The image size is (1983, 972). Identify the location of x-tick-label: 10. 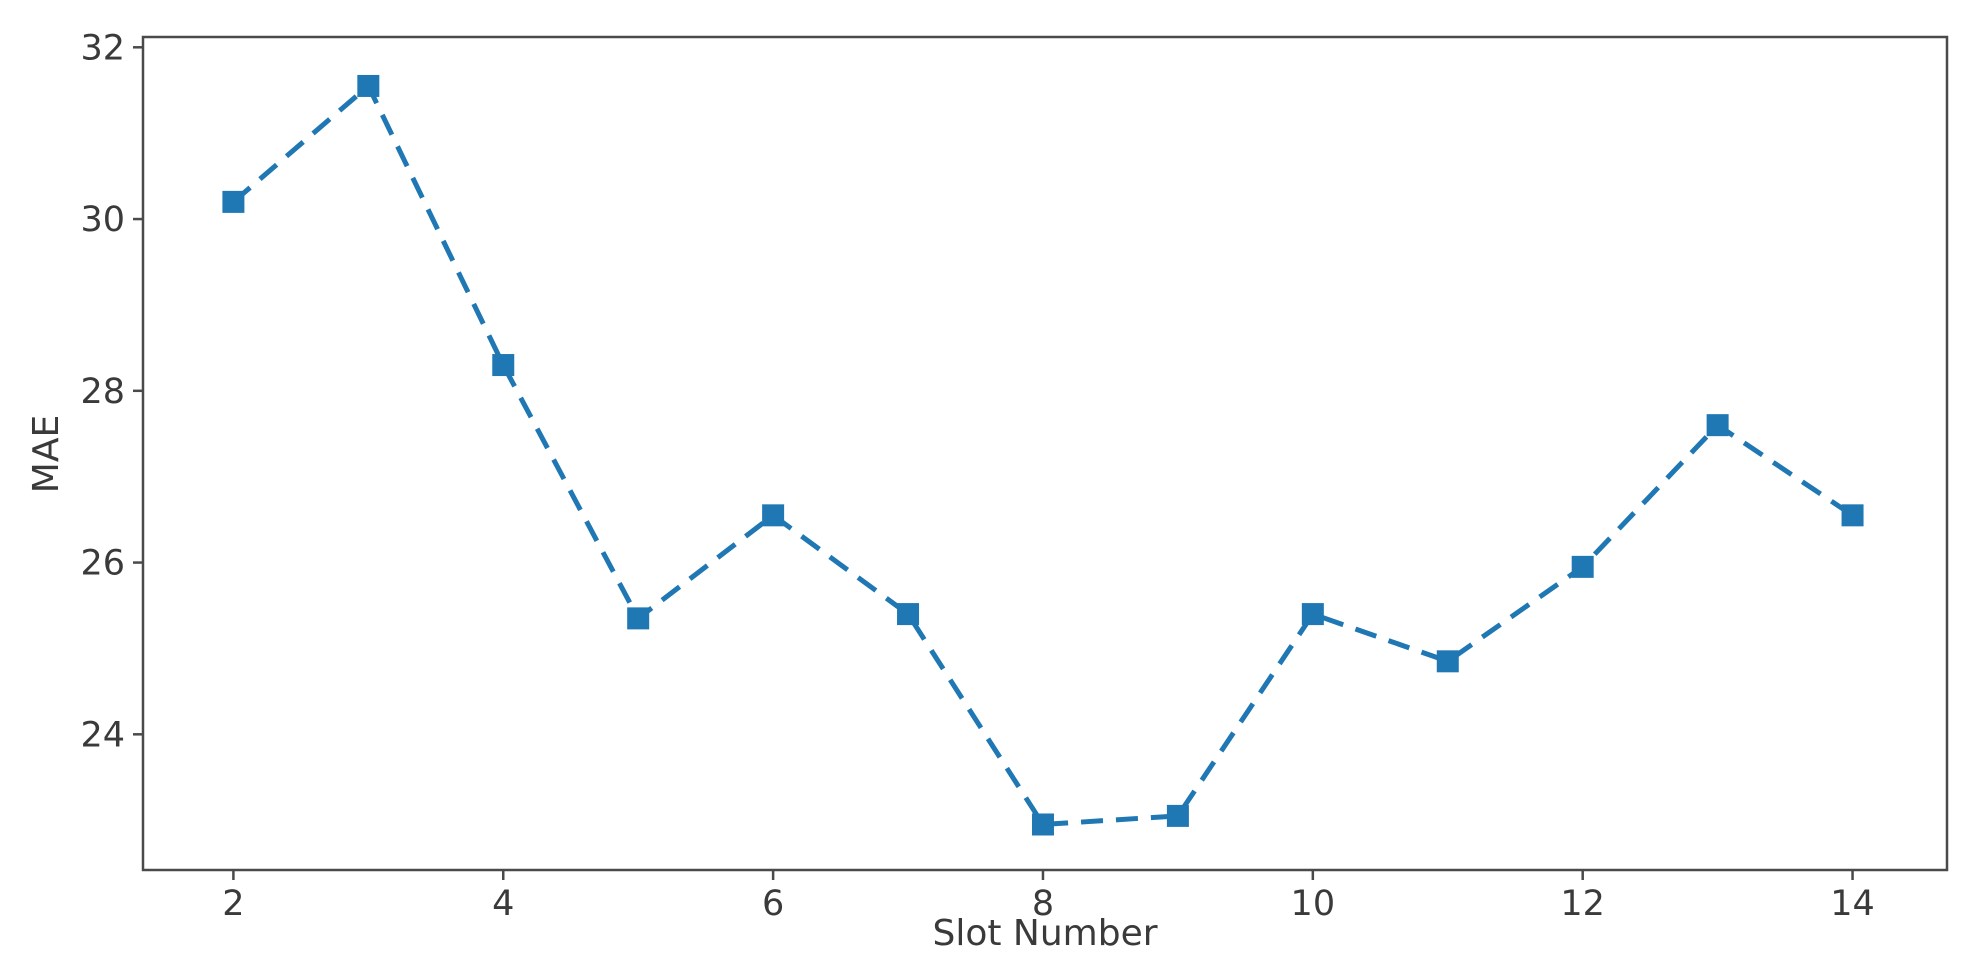
(1313, 904).